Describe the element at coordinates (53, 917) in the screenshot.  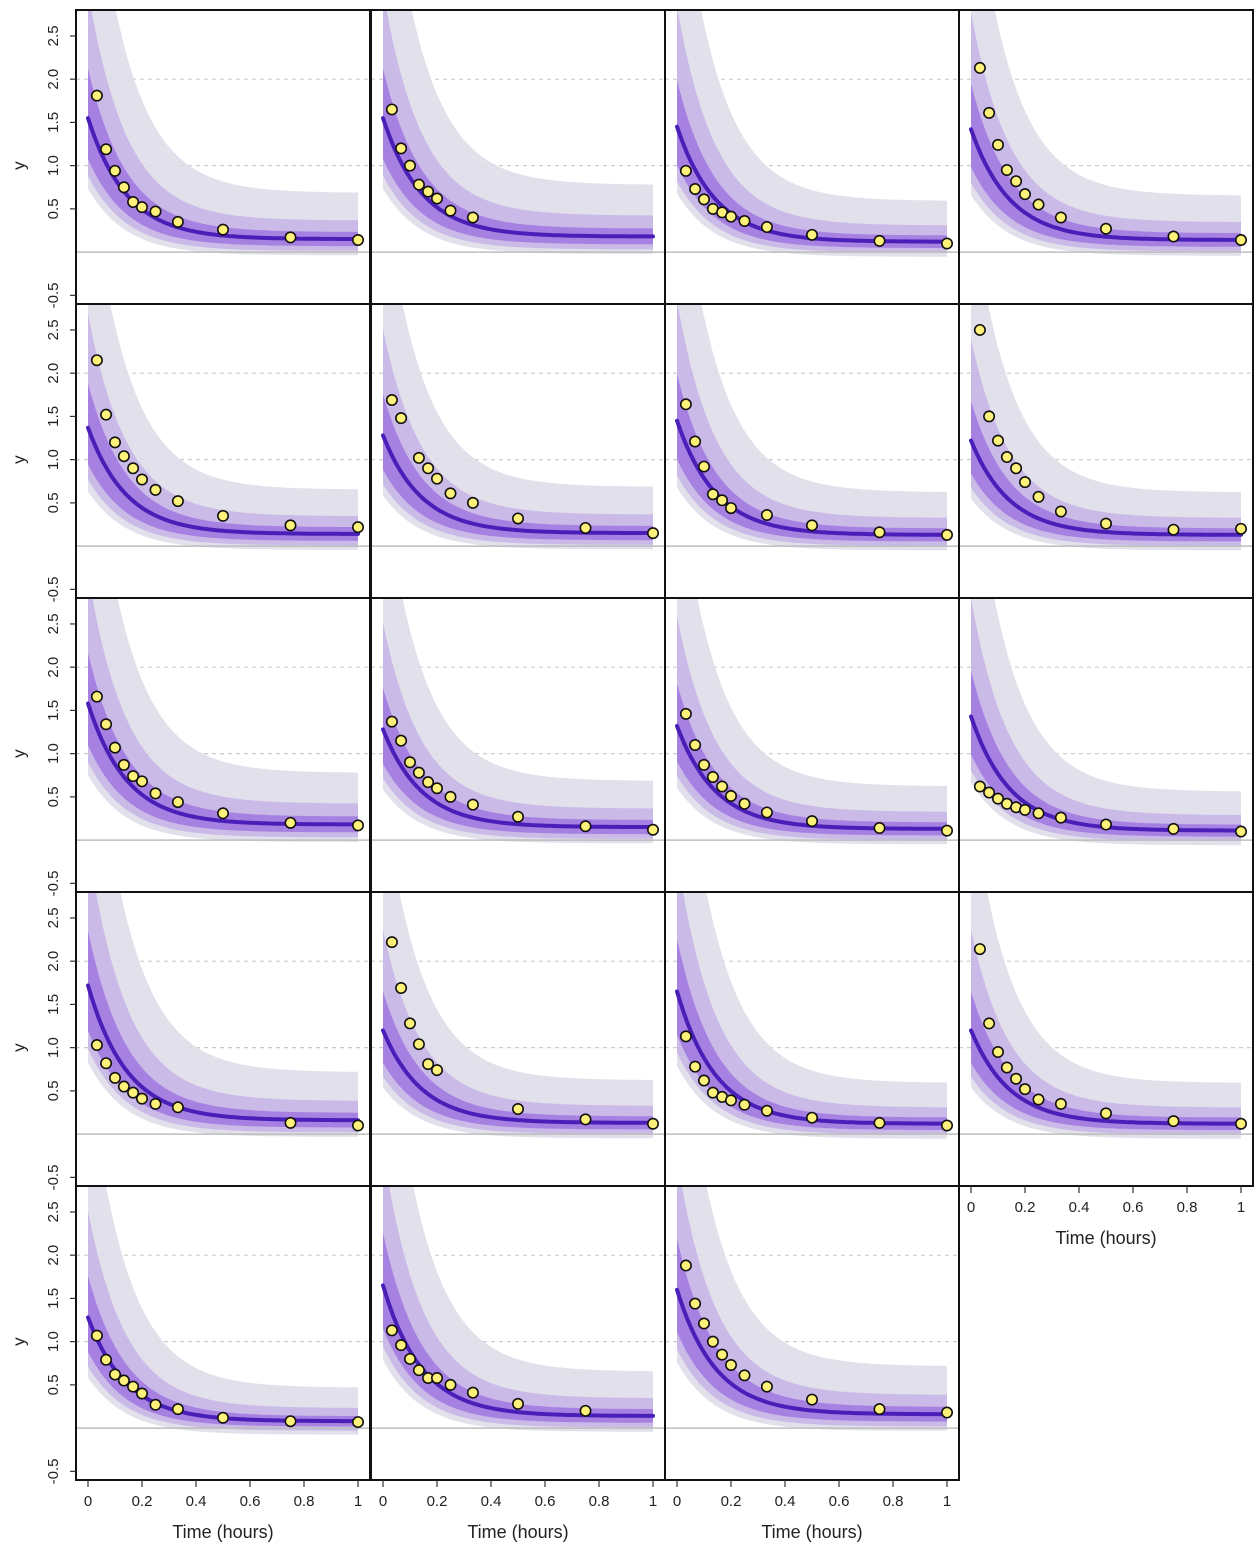
I see `y-tick-label: 2.5` at that location.